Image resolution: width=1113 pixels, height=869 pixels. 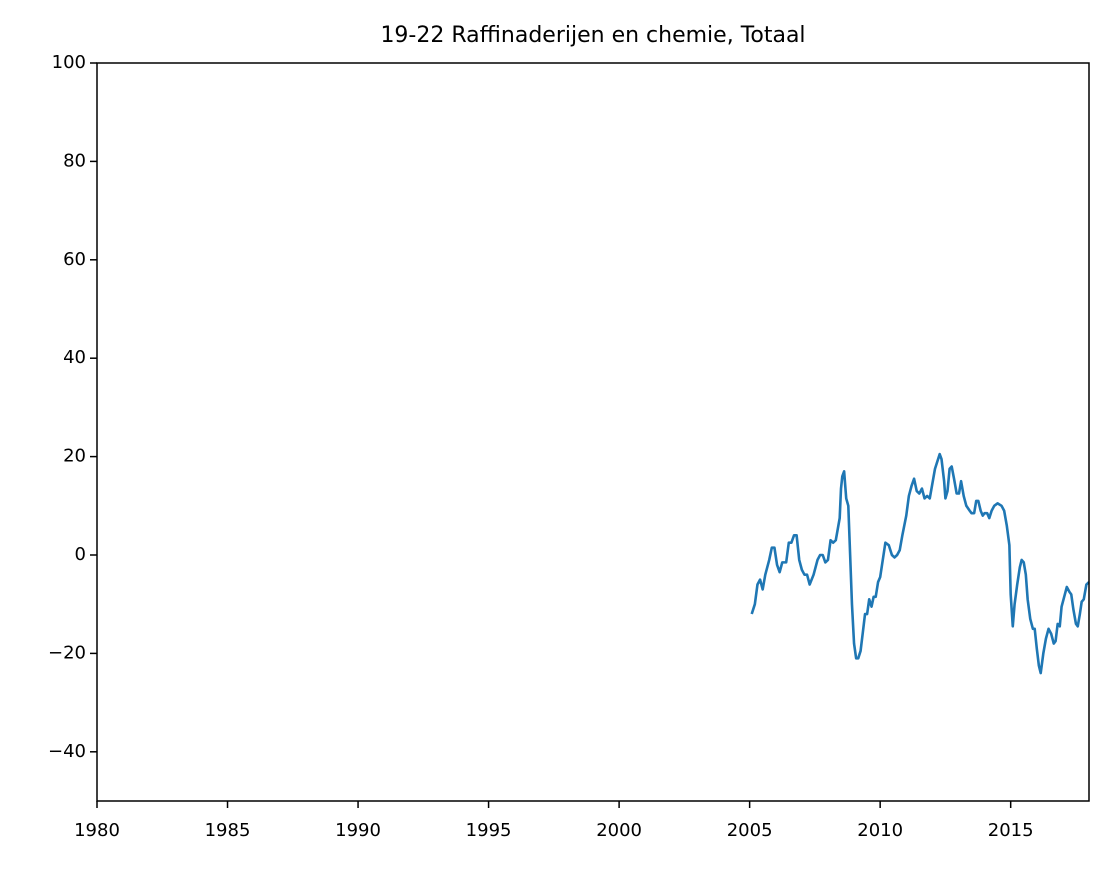 What do you see at coordinates (228, 830) in the screenshot?
I see `x-tick-label: 1985` at bounding box center [228, 830].